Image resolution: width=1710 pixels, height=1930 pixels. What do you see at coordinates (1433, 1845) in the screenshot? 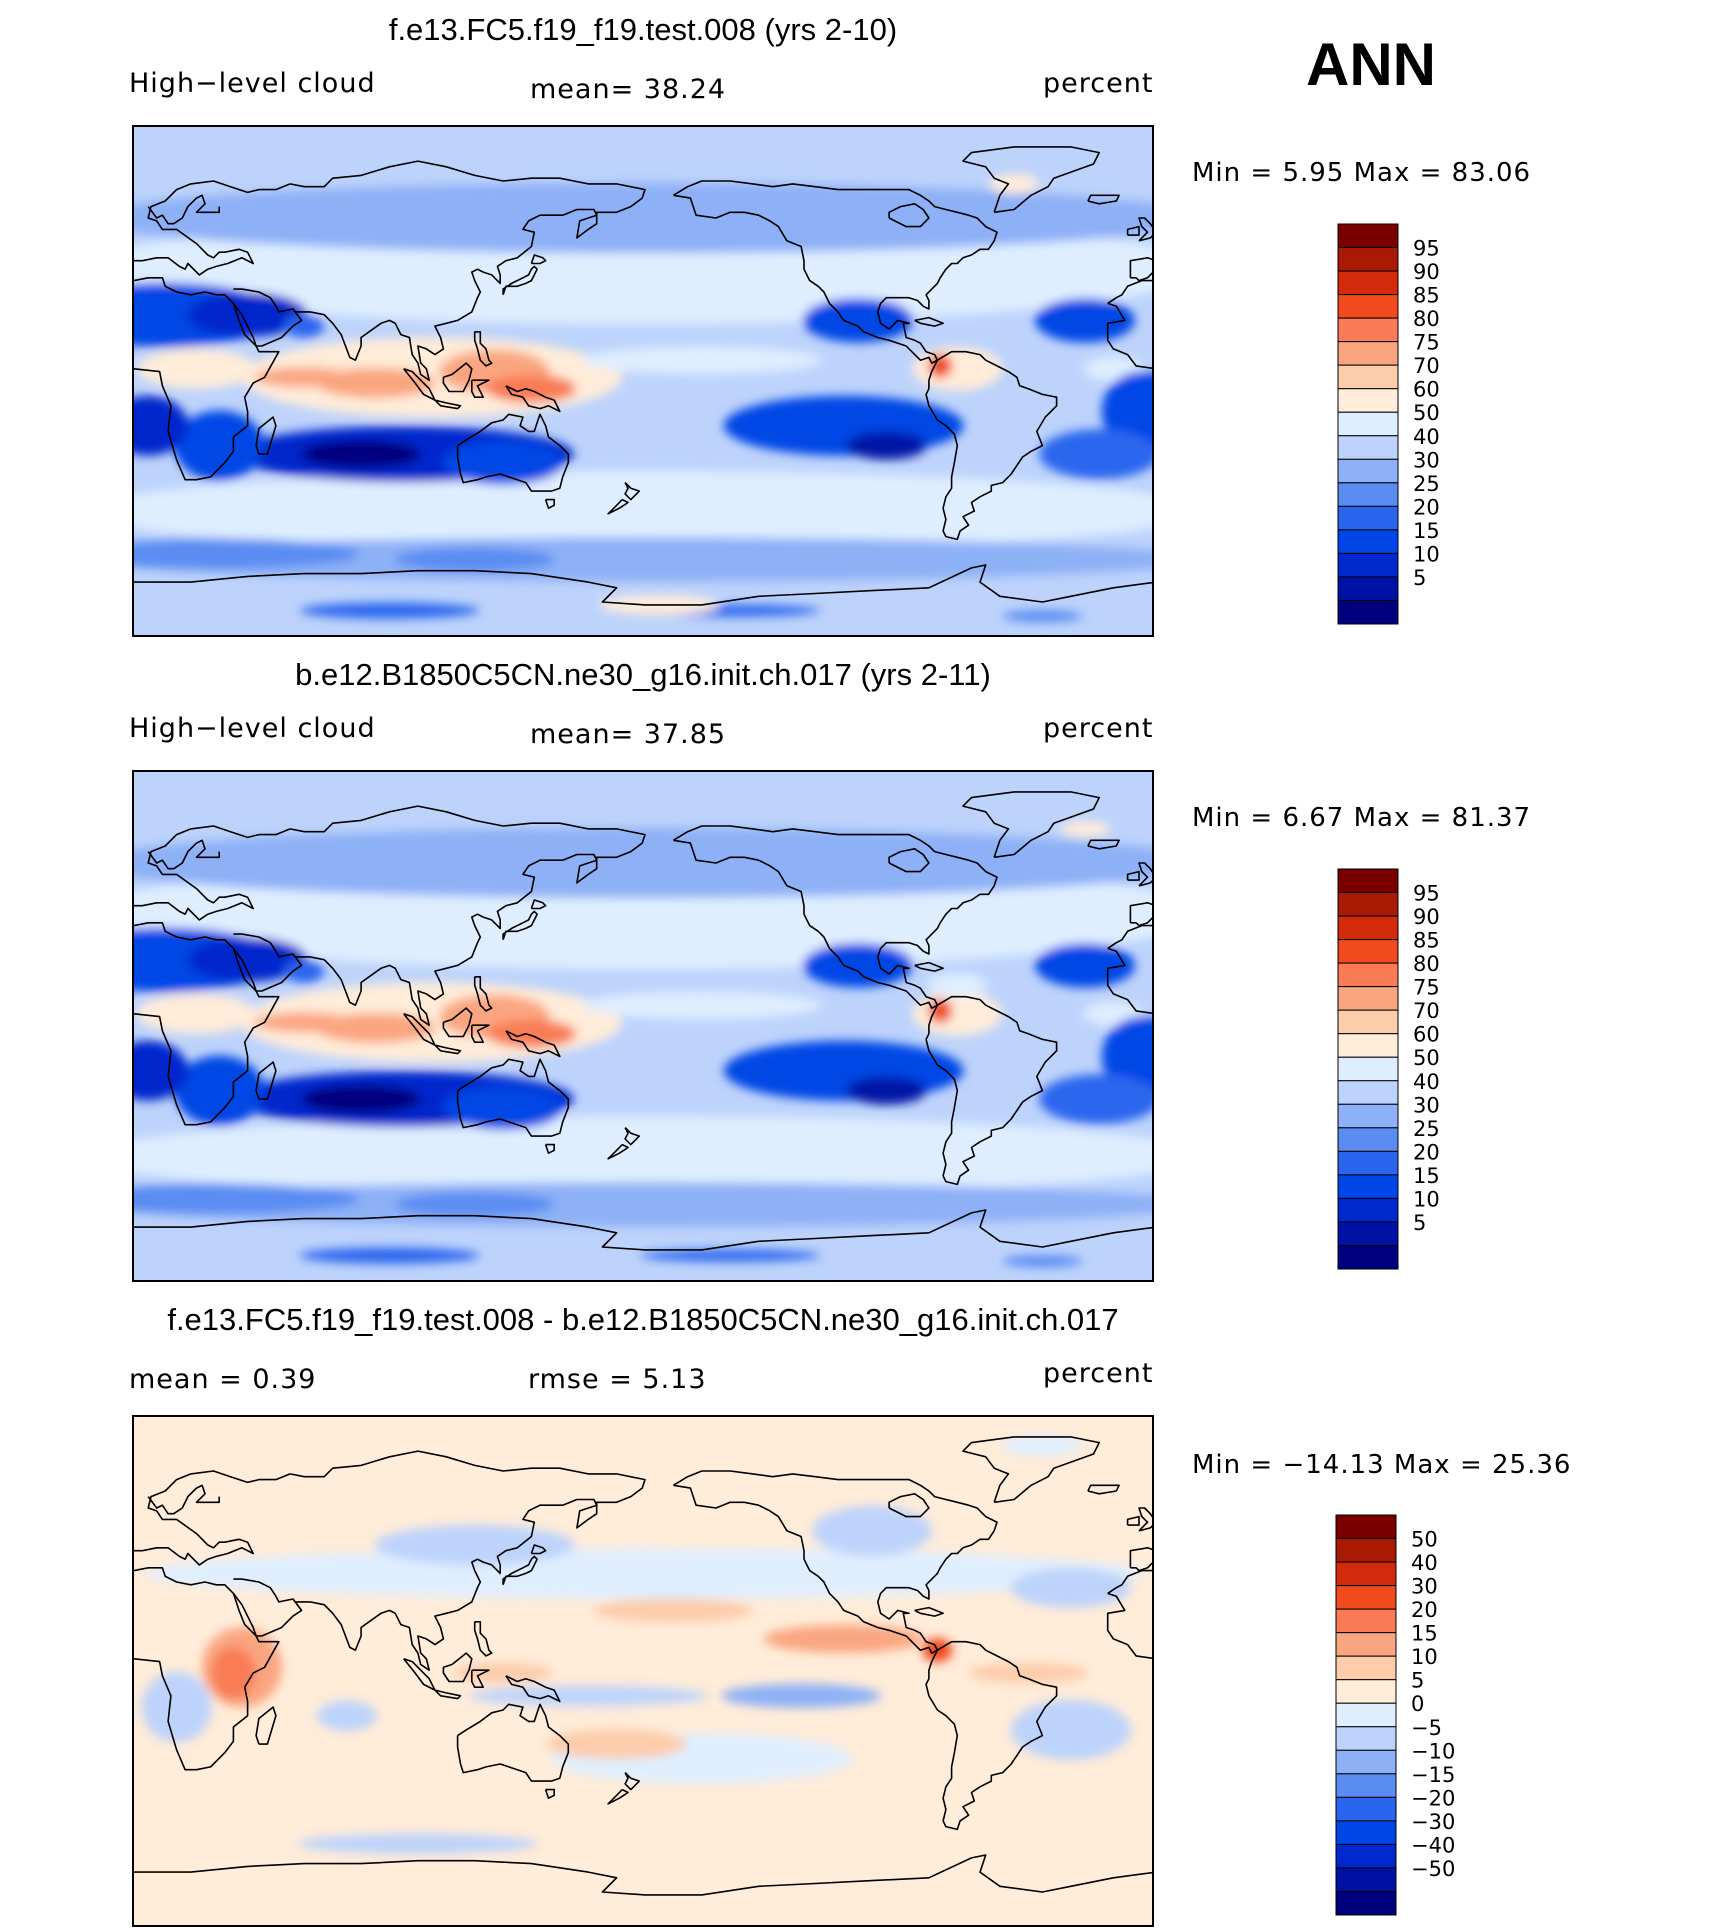
I see `colorbar-label: −40` at bounding box center [1433, 1845].